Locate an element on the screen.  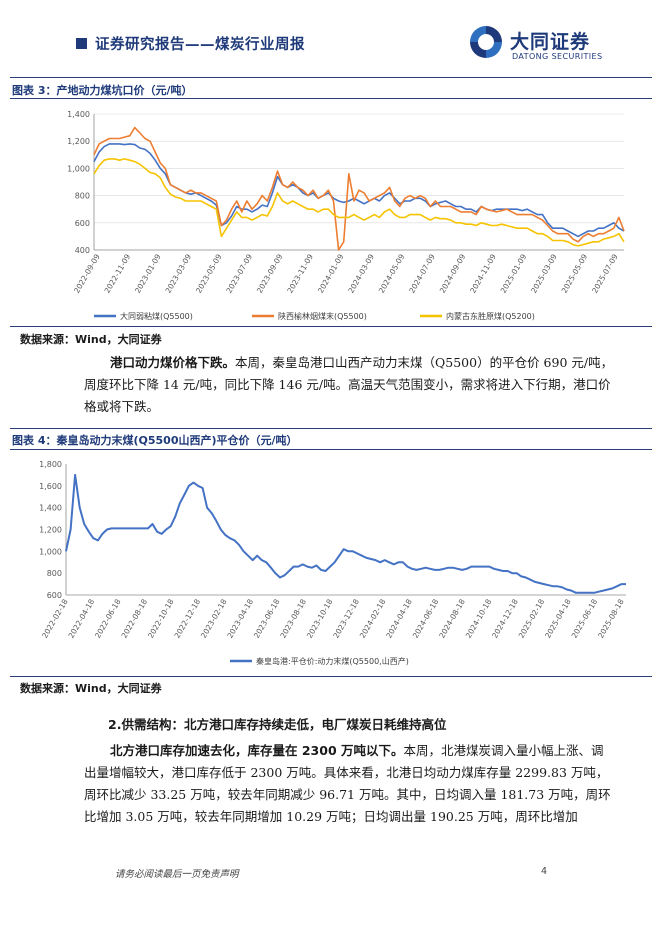
report-header-title: 证券研究报告——煤炭行业周报 is located at coordinates (200, 45).